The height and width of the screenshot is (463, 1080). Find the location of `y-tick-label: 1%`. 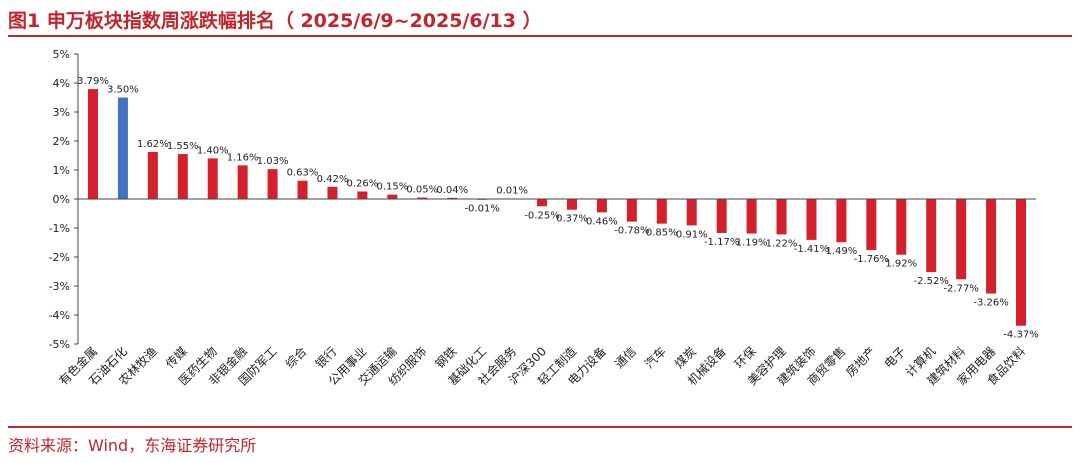

y-tick-label: 1% is located at coordinates (61, 170).